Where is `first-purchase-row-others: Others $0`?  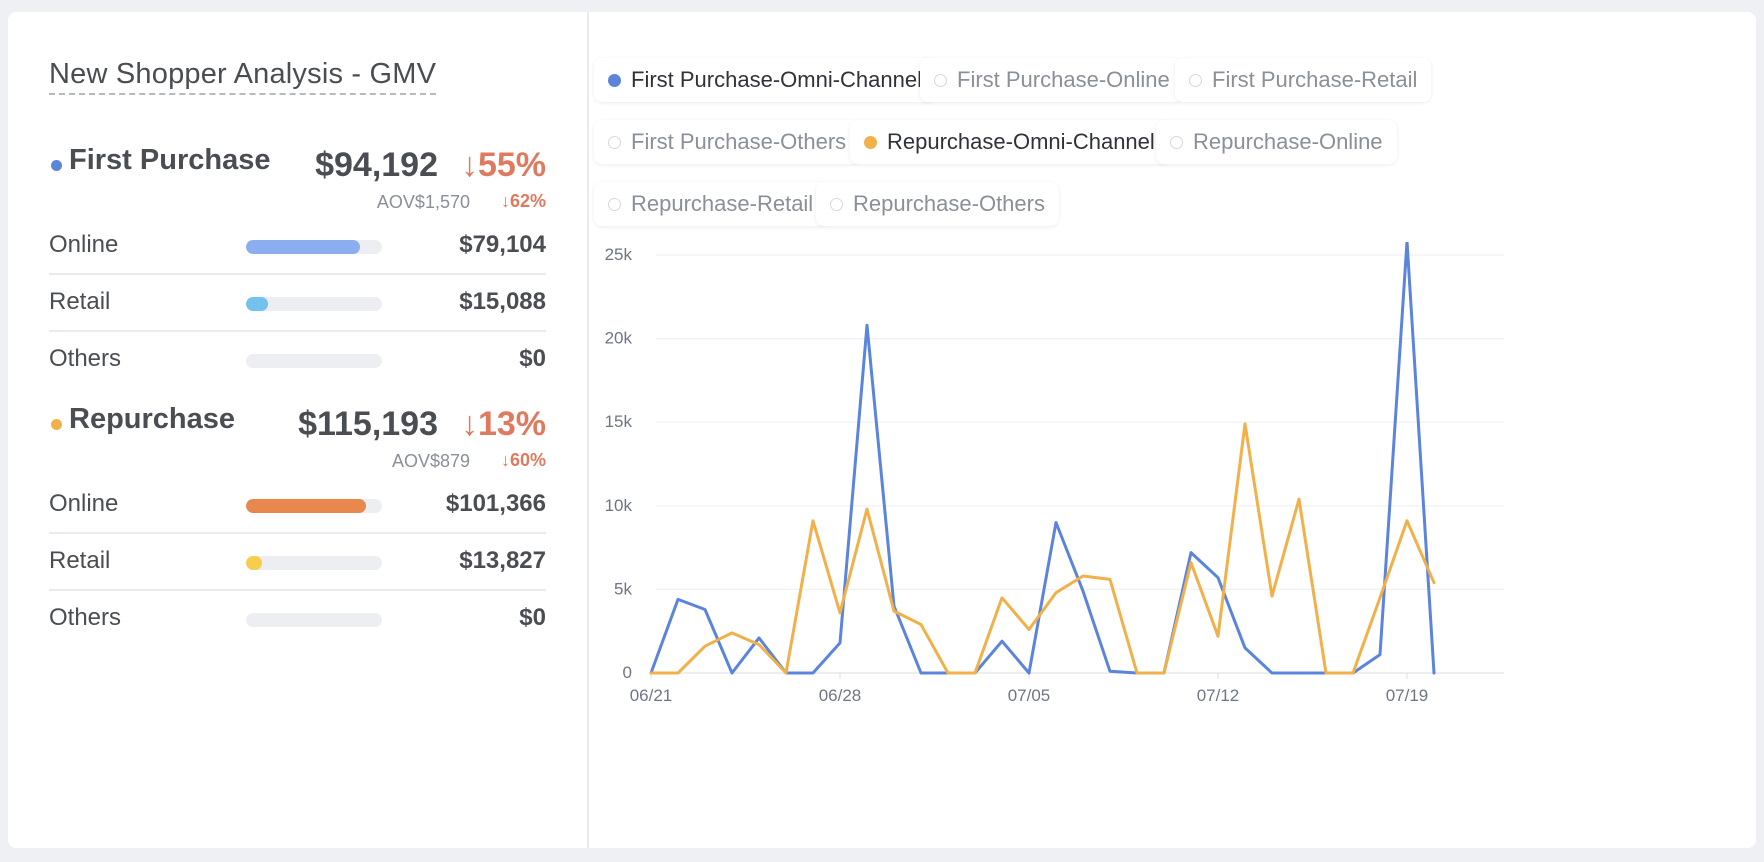 first-purchase-row-others: Others $0 is located at coordinates (297, 359).